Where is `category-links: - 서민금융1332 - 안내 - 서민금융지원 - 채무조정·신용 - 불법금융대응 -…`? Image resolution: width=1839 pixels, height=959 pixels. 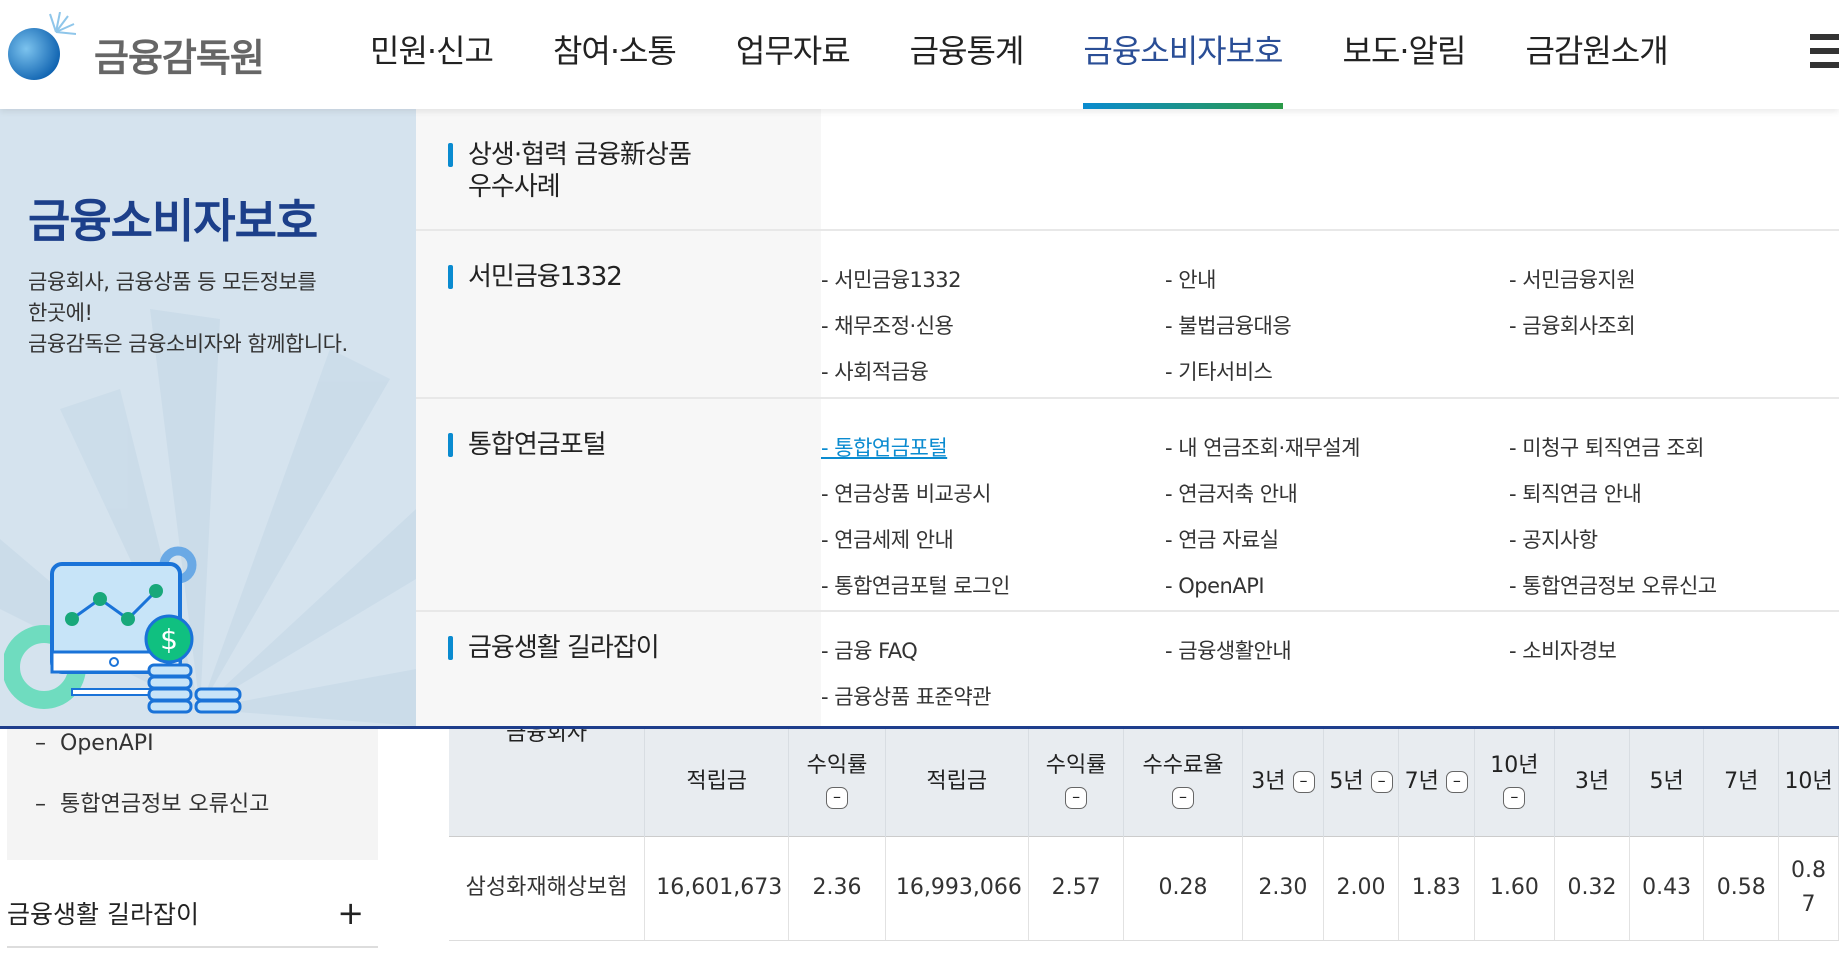 category-links: - 서민금융1332 - 안내 - 서민금융지원 - 채무조정·신용 - 불법금융대응 -… is located at coordinates (1330, 326).